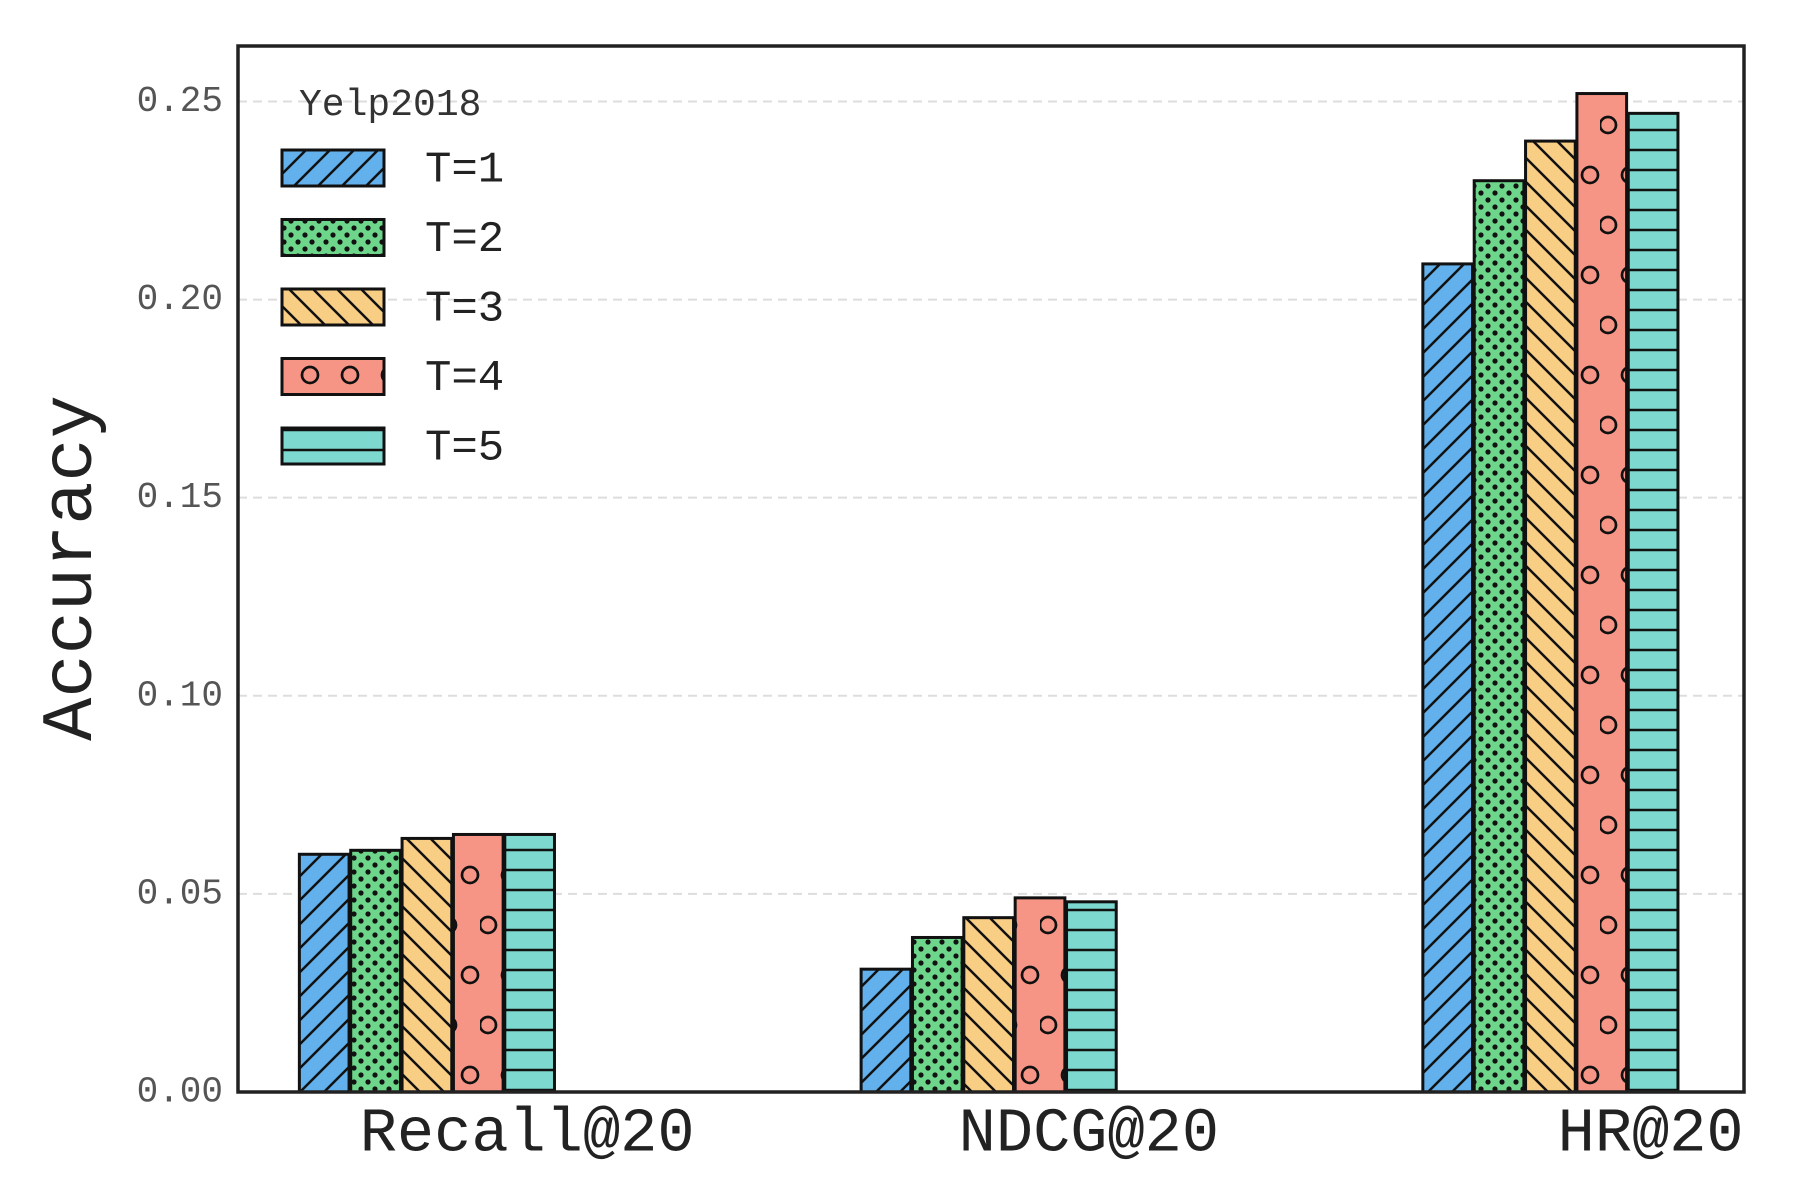 This screenshot has width=1800, height=1200. Describe the element at coordinates (527, 1133) in the screenshot. I see `x-tick-label: Recall@20` at that location.